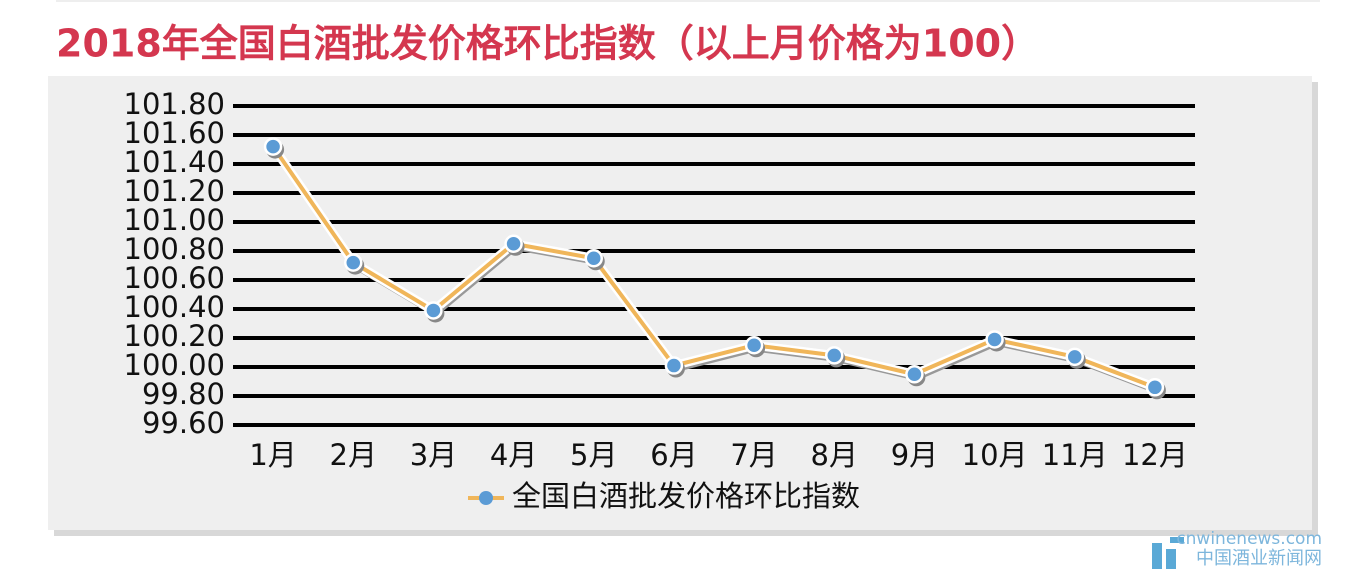 The height and width of the screenshot is (575, 1351). I want to click on x-tick-label: 6月, so click(673, 455).